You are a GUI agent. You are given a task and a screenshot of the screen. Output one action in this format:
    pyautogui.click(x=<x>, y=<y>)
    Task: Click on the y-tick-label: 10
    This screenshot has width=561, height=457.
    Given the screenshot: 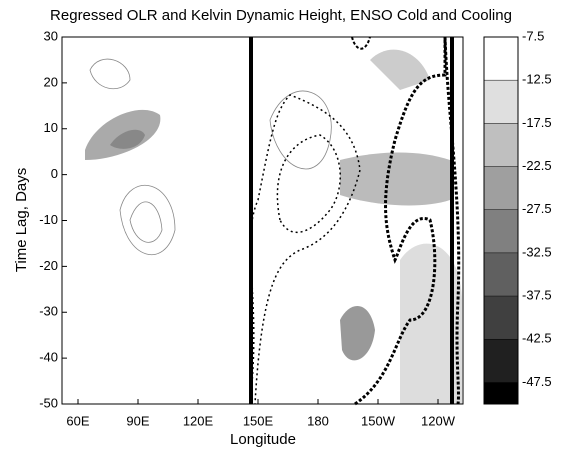 What is the action you would take?
    pyautogui.click(x=51, y=127)
    